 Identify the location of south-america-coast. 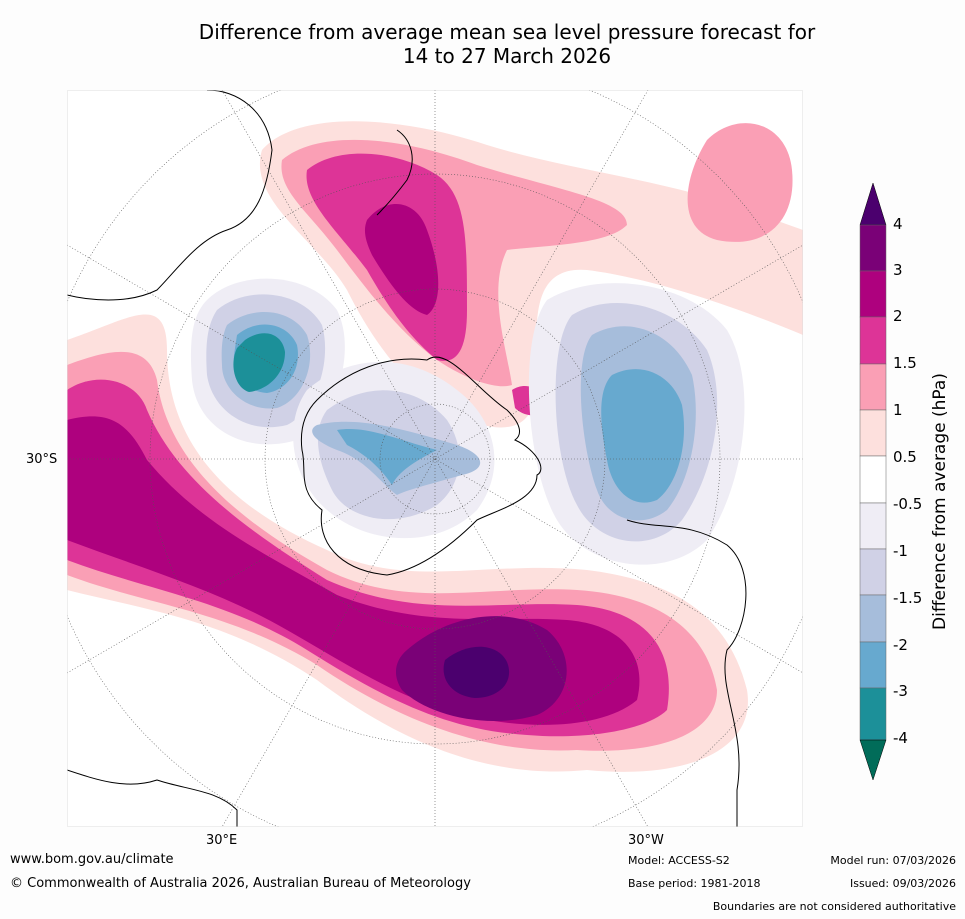
(686, 673).